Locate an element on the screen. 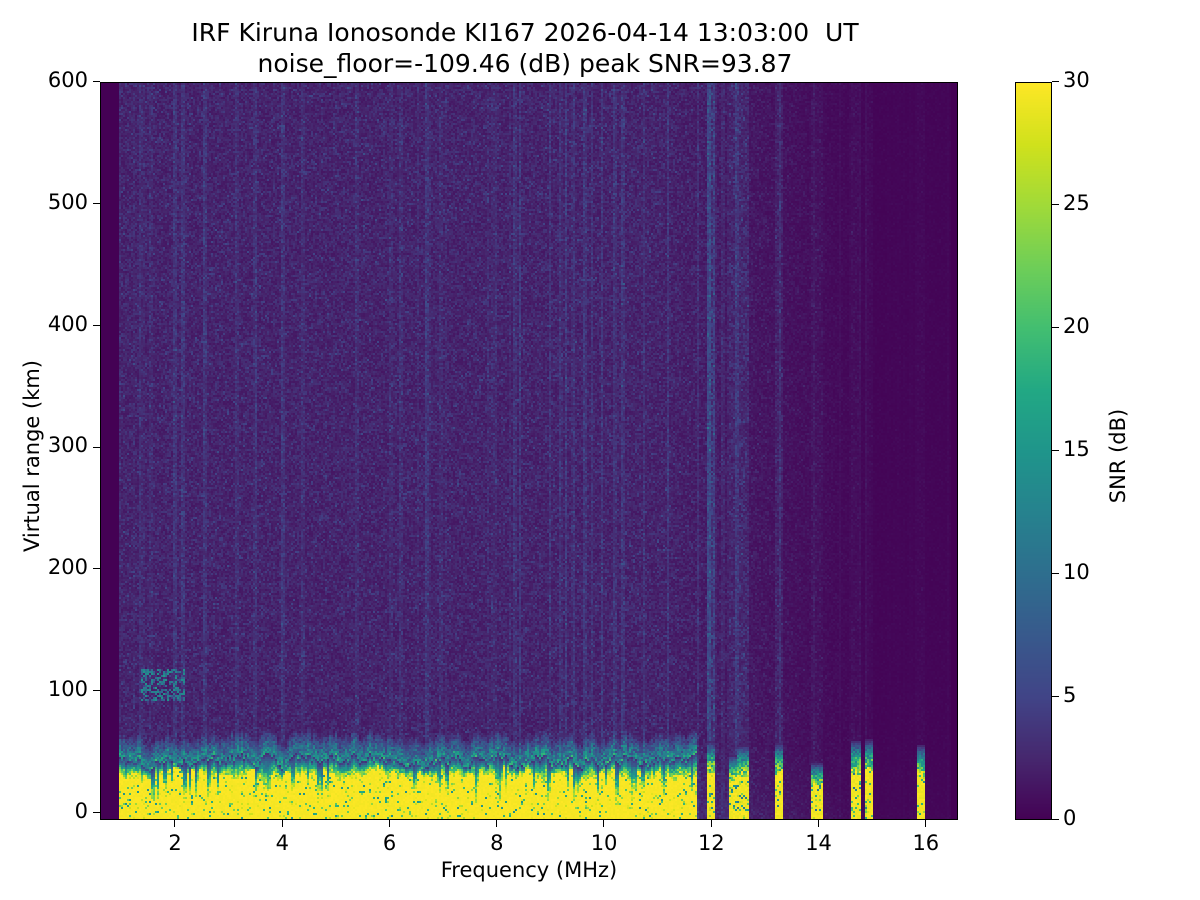 This screenshot has width=1200, height=900. chart-title-line-2: noise_floor=-109.46 (dB) peak SNR=93.87 is located at coordinates (525, 63).